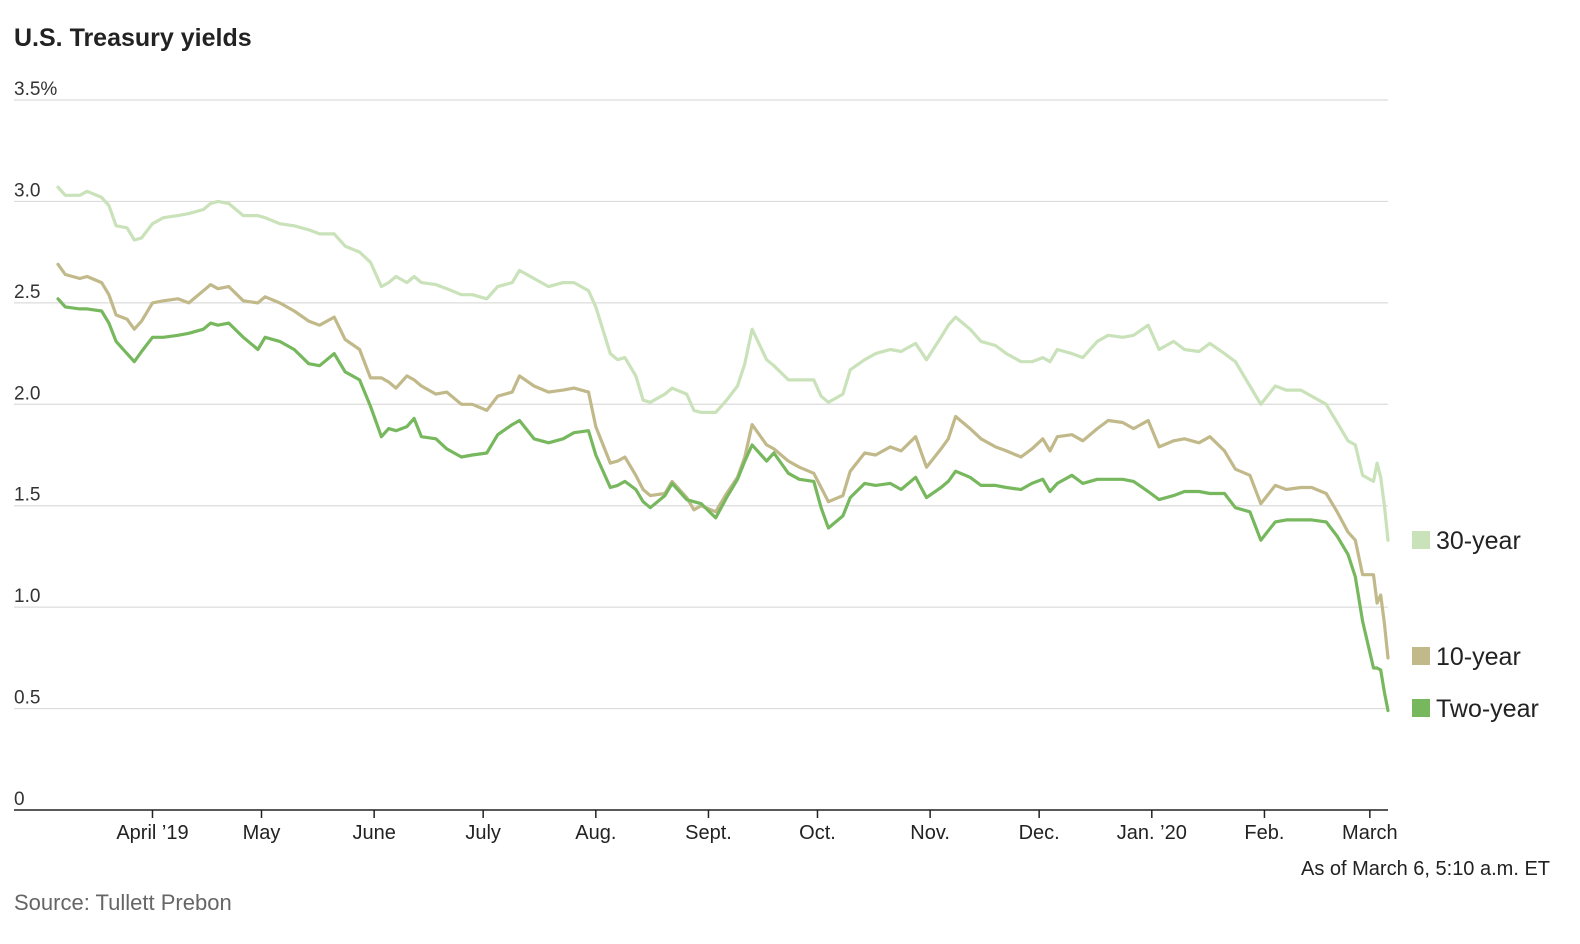 The height and width of the screenshot is (944, 1580). Describe the element at coordinates (1475, 625) in the screenshot. I see `legend: 30-year 10-year Two-year` at that location.